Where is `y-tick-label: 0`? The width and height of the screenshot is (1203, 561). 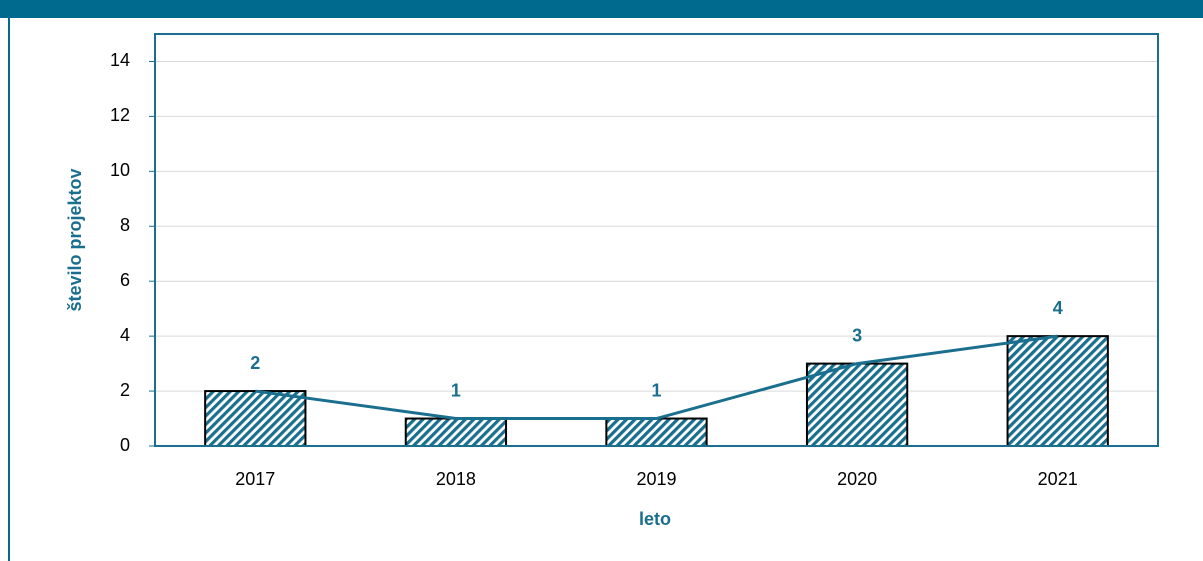
y-tick-label: 0 is located at coordinates (125, 445).